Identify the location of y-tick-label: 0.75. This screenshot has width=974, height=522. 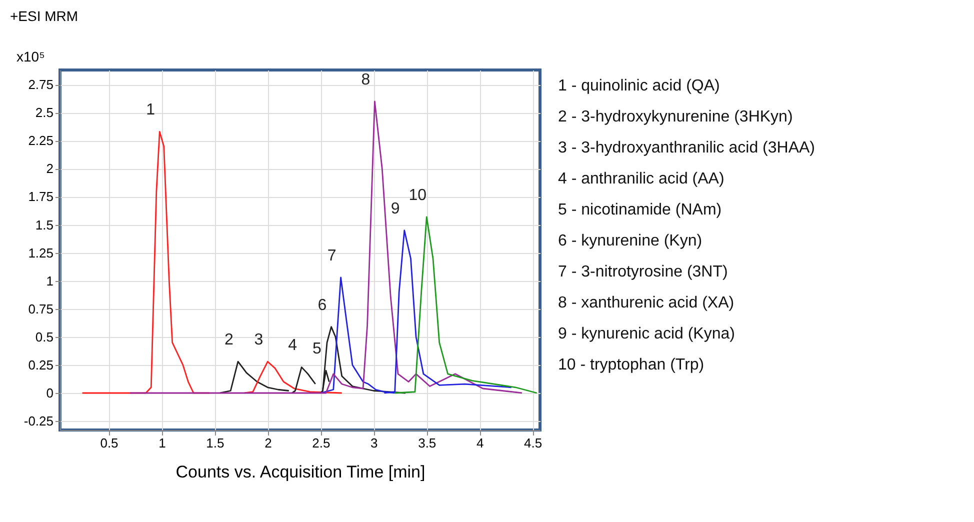
(41, 308).